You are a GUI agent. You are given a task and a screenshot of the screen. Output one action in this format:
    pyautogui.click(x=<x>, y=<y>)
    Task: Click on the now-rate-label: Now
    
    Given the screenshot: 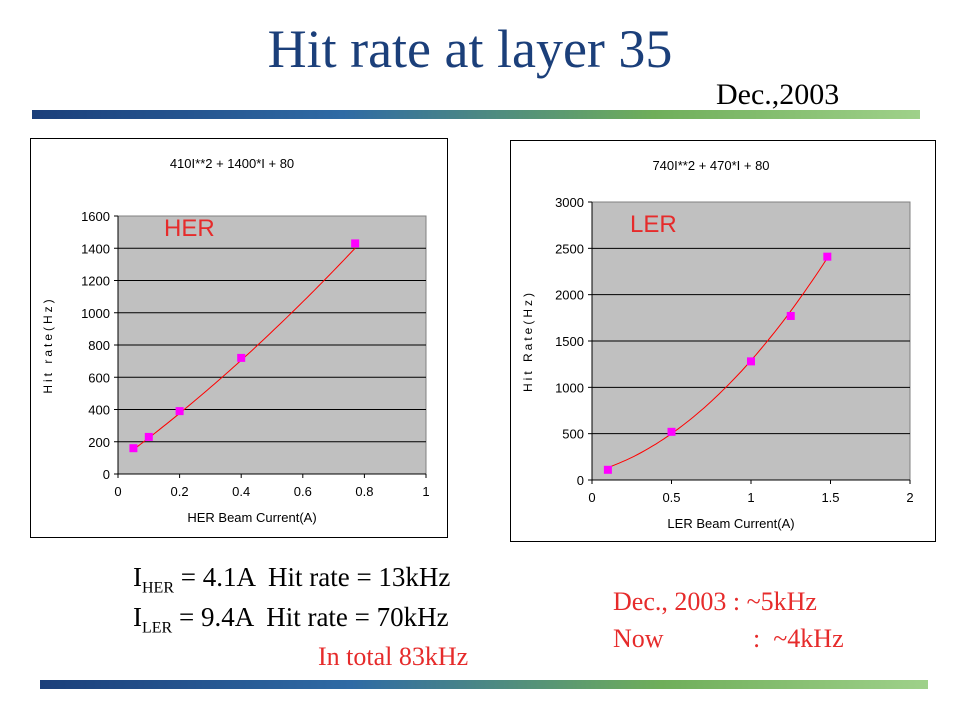 What is the action you would take?
    pyautogui.click(x=638, y=638)
    